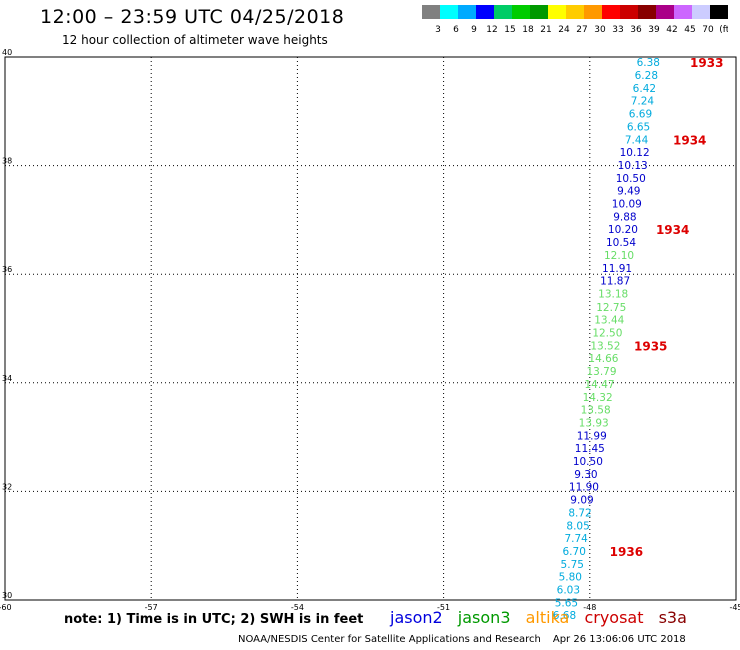 This screenshot has height=650, width=740. What do you see at coordinates (581, 30) in the screenshot?
I see `color-scale-label: 27` at bounding box center [581, 30].